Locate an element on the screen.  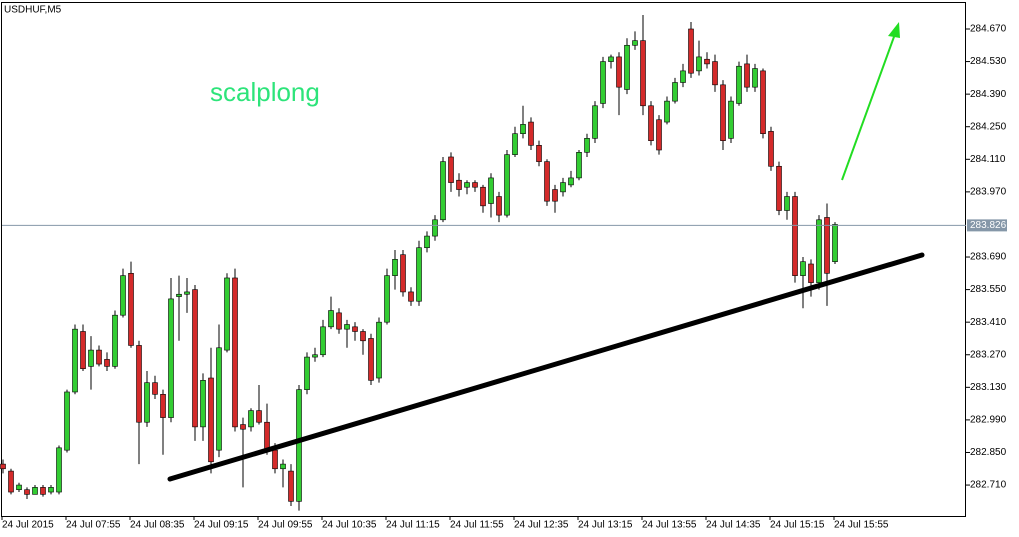
y-tick-label: 283.690 is located at coordinates (988, 257).